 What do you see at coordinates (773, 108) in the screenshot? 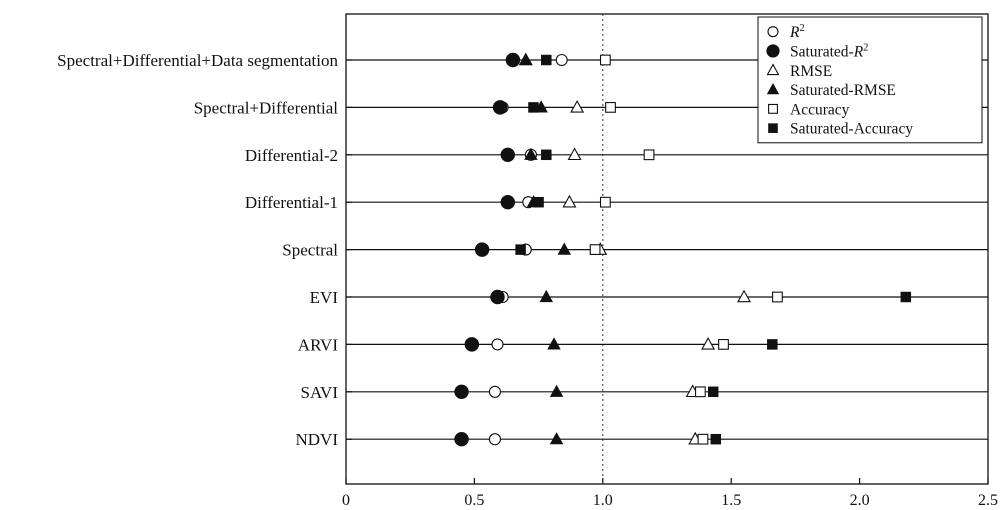
I see `legend-marker-accuracy` at bounding box center [773, 108].